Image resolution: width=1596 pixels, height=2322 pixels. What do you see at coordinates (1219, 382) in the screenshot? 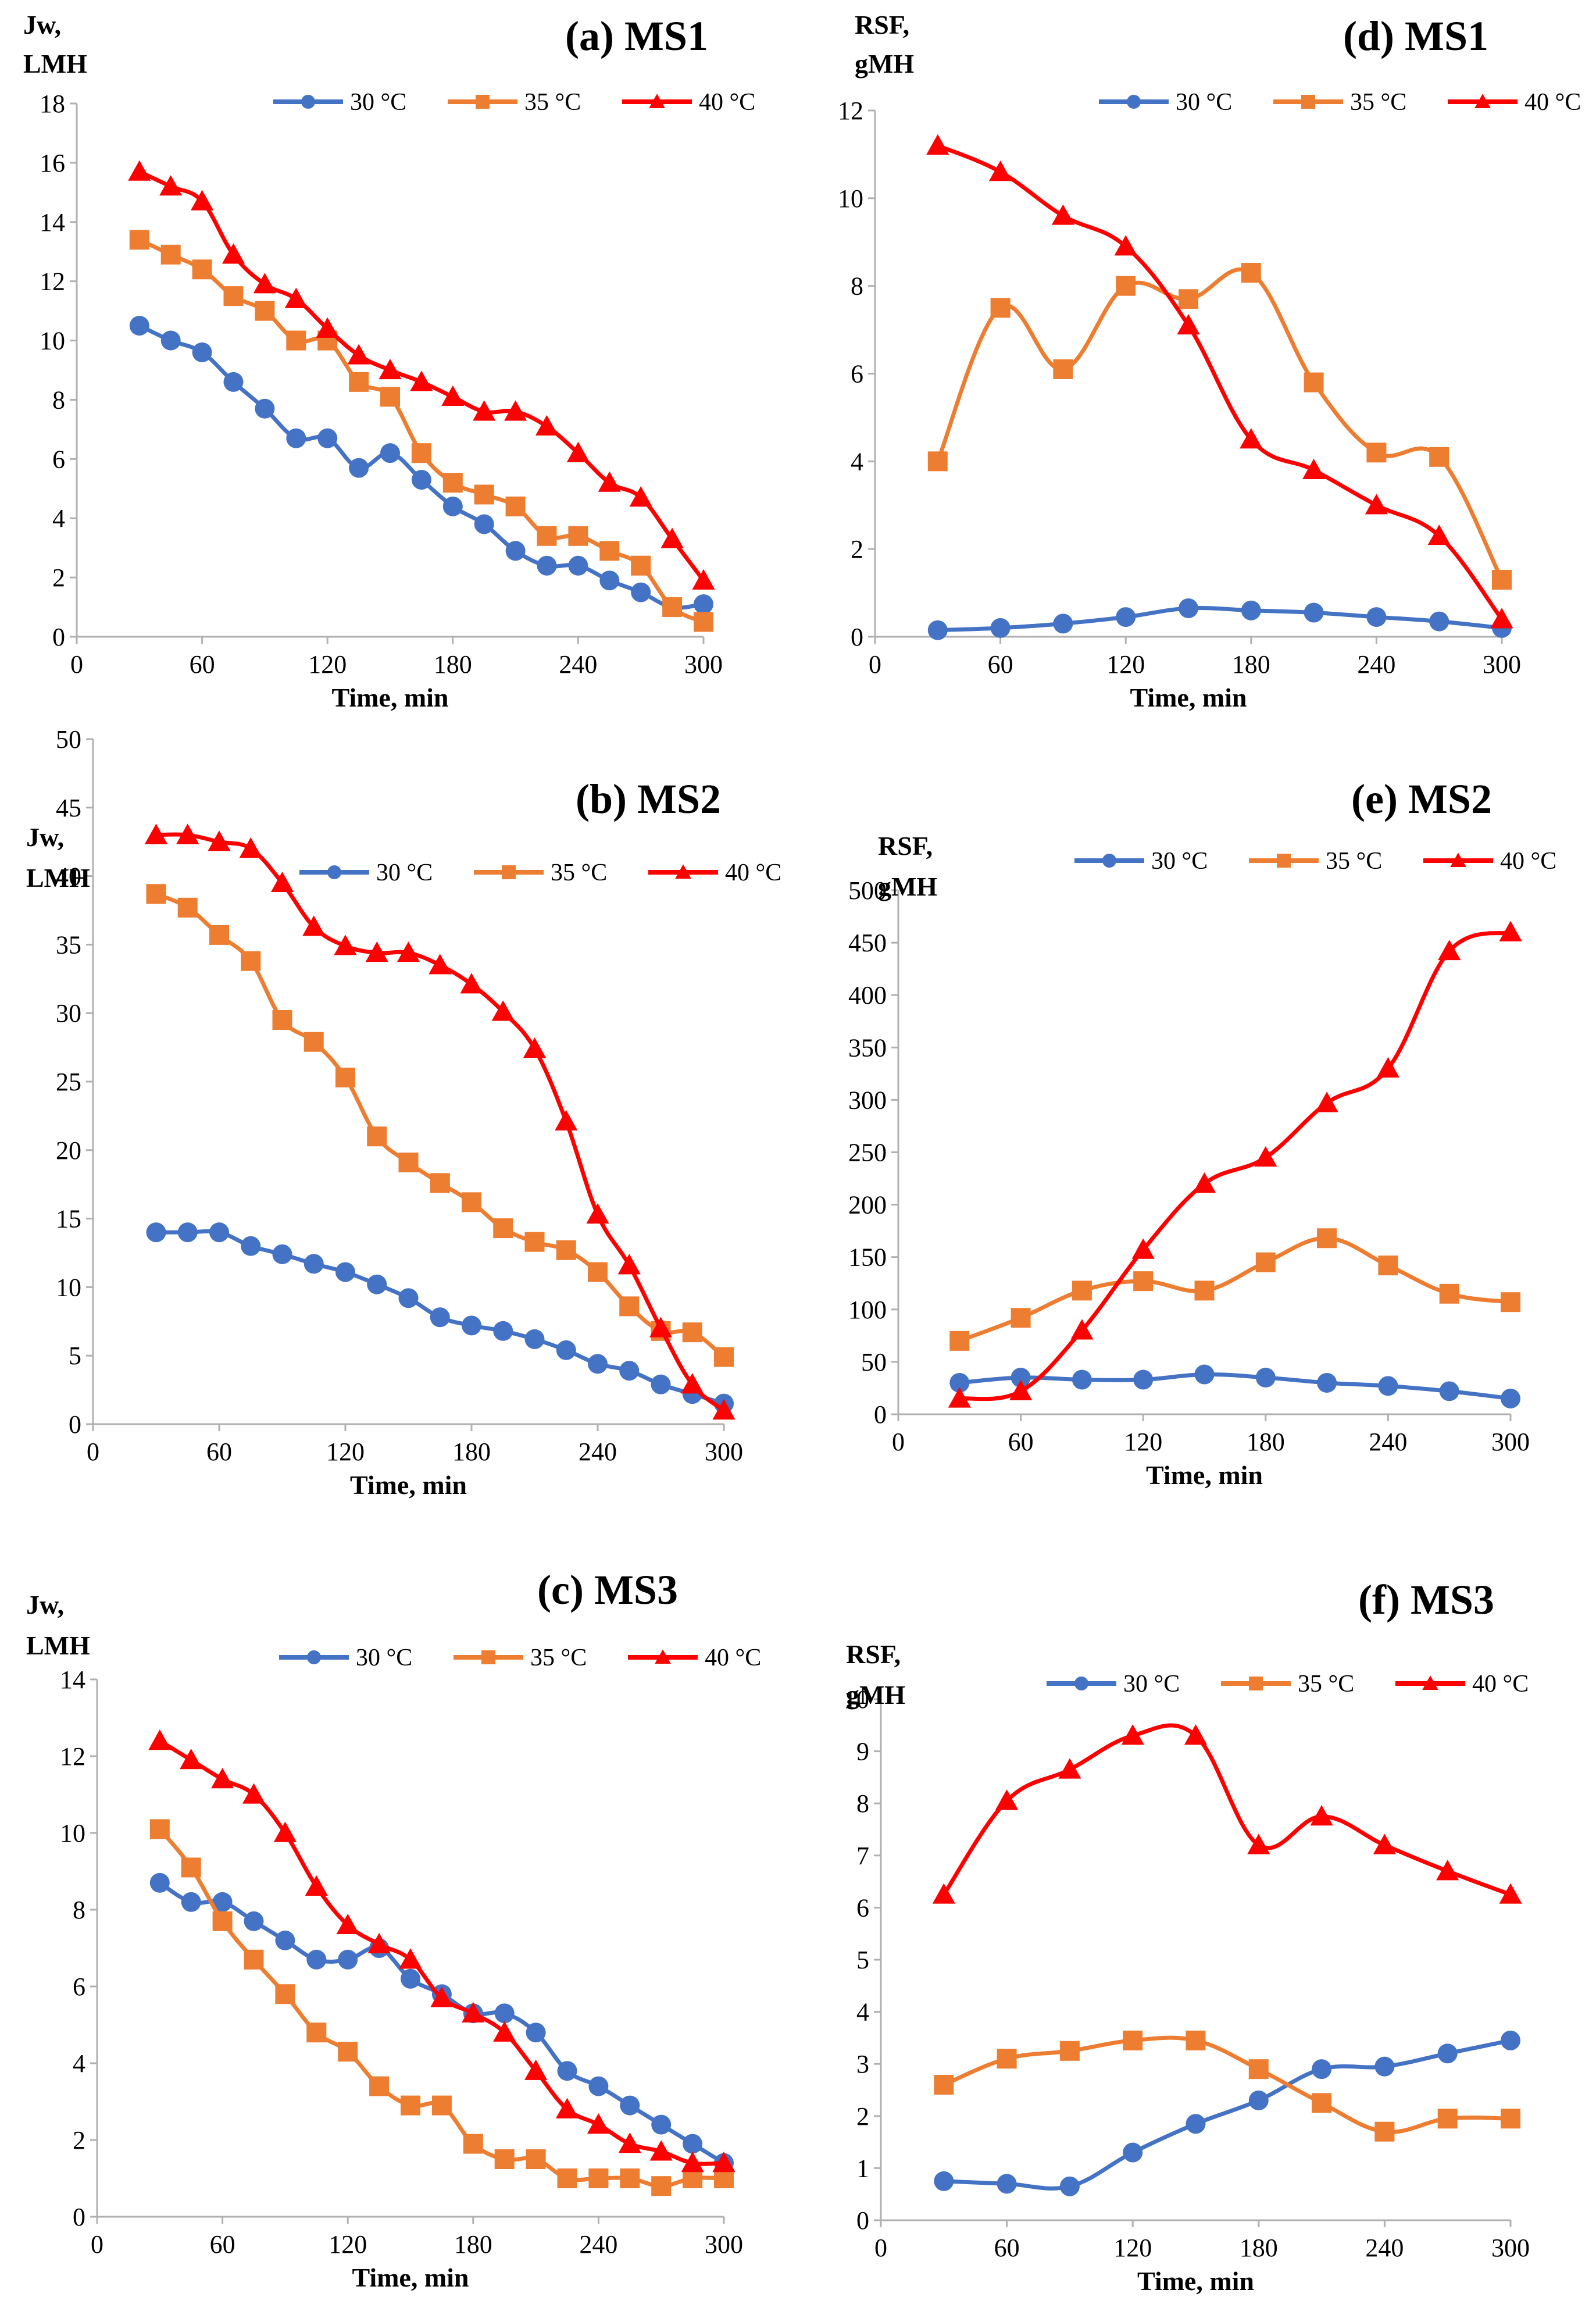
I see `series-40c` at bounding box center [1219, 382].